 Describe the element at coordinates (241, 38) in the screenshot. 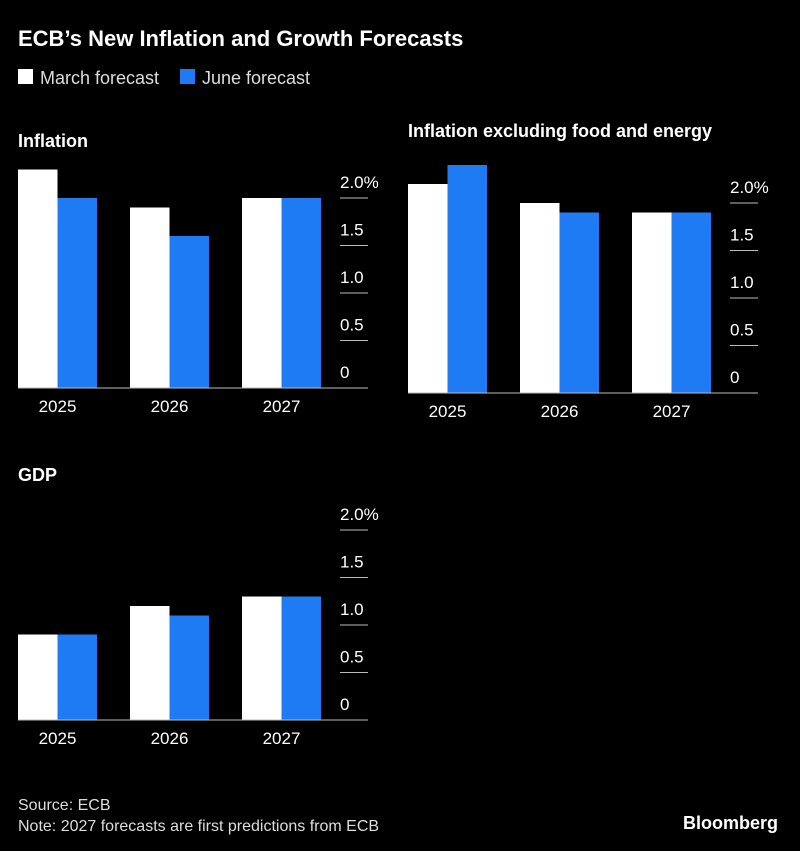

I see `title: ECB’s New Inflation and Growth Forecasts` at that location.